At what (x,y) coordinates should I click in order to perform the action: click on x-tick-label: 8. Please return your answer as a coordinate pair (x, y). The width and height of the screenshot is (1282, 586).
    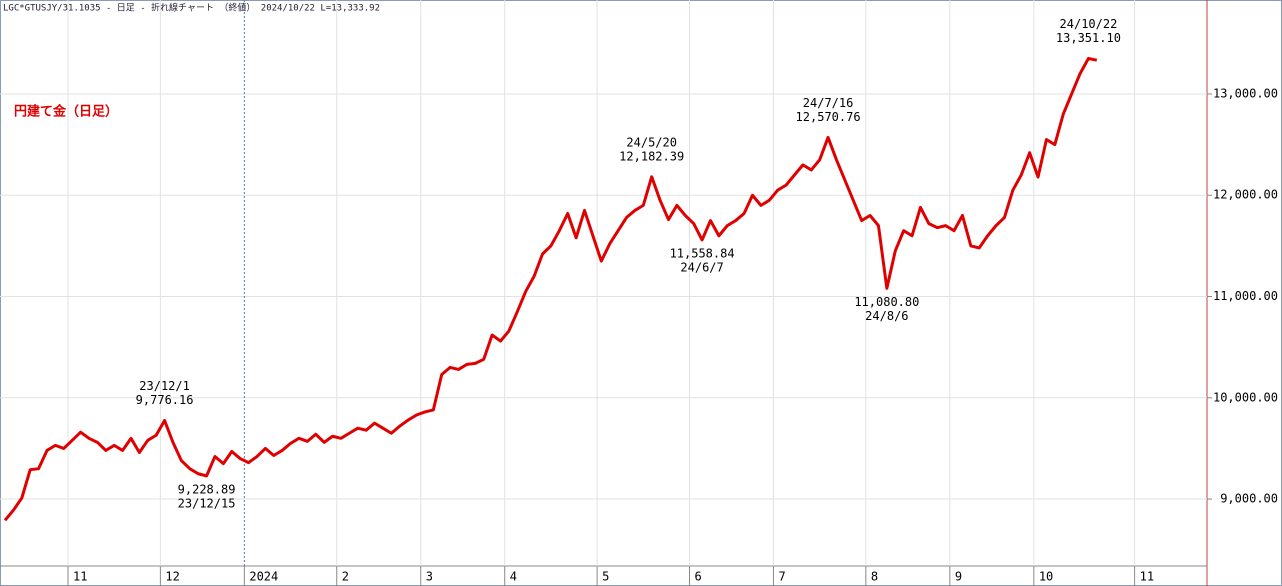
    Looking at the image, I should click on (874, 577).